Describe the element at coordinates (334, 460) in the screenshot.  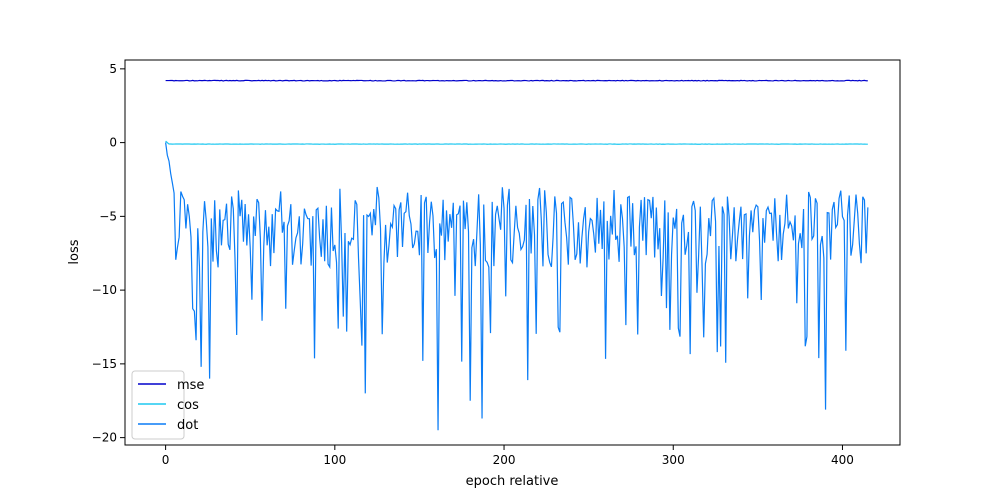
I see `x-tick-label: 100` at that location.